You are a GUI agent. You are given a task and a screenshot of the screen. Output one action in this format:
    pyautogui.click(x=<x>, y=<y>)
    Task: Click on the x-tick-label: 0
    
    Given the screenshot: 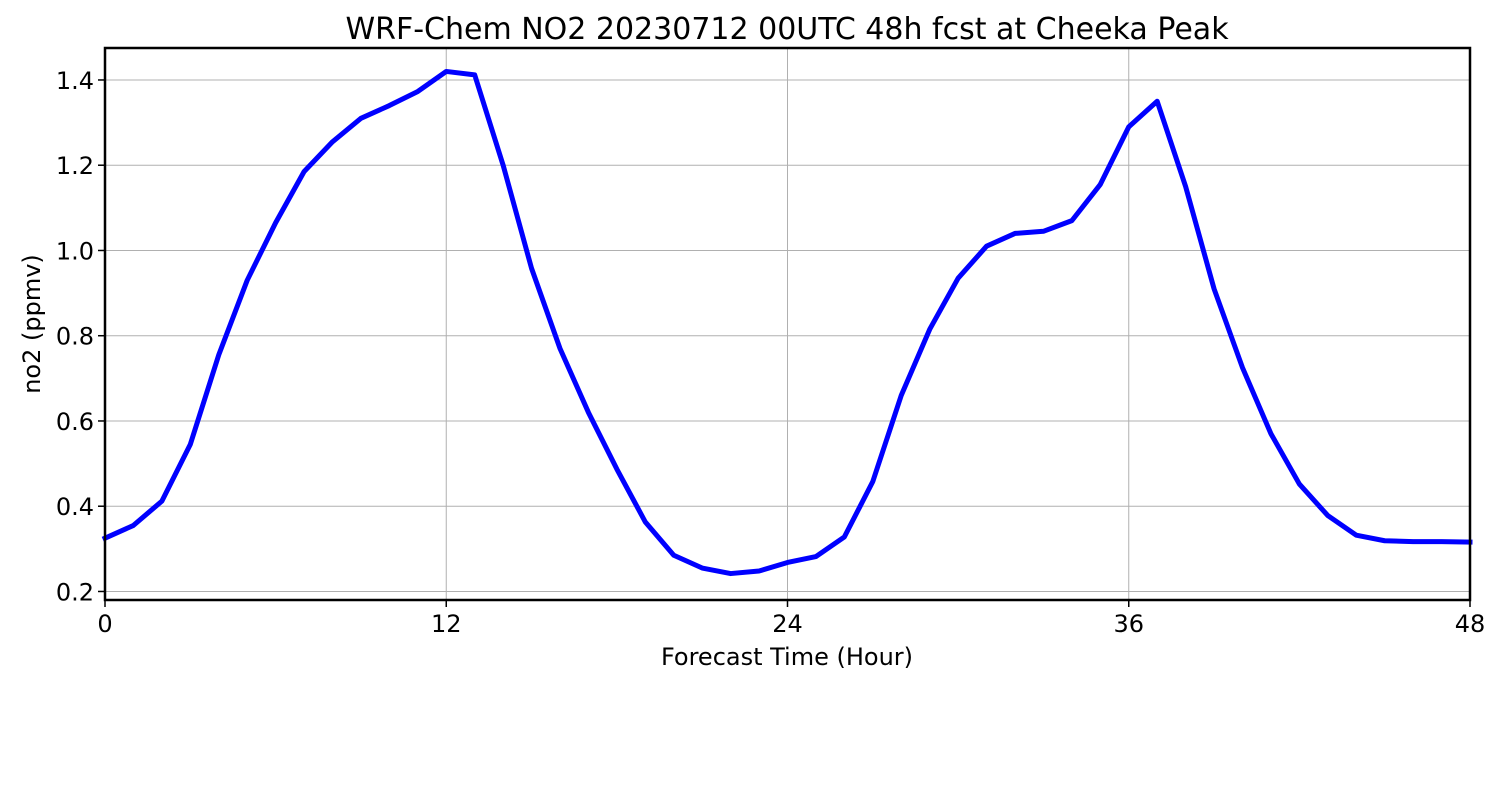 What is the action you would take?
    pyautogui.click(x=104, y=624)
    